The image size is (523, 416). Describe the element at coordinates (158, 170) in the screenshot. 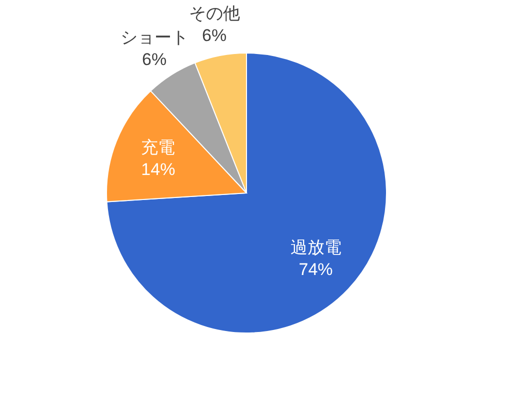

I see `data-label: 14%` at that location.